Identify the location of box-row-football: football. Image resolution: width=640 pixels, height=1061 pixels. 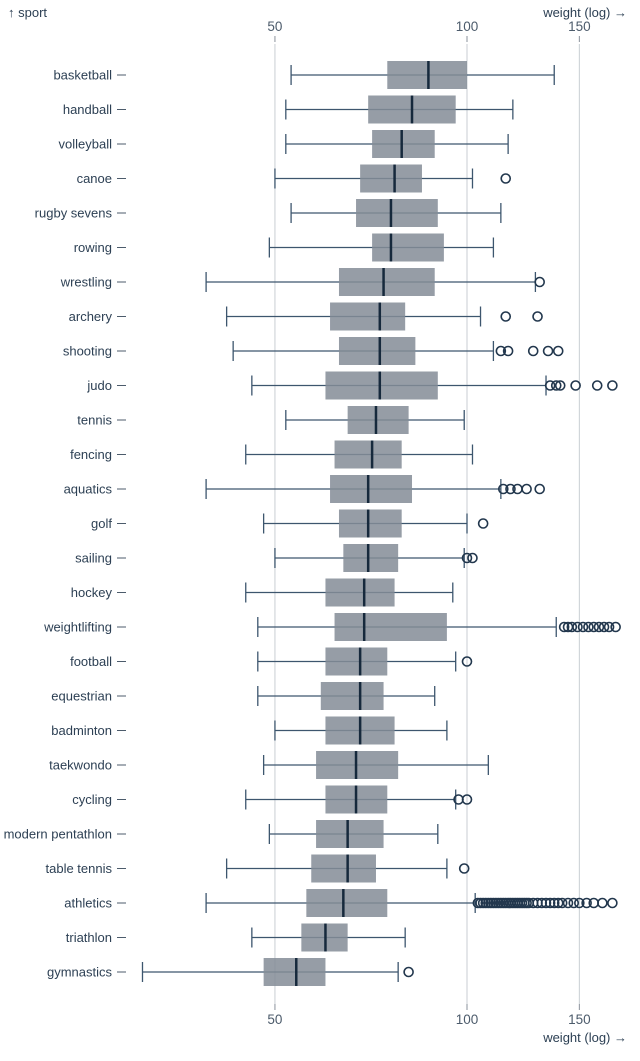
(271, 661).